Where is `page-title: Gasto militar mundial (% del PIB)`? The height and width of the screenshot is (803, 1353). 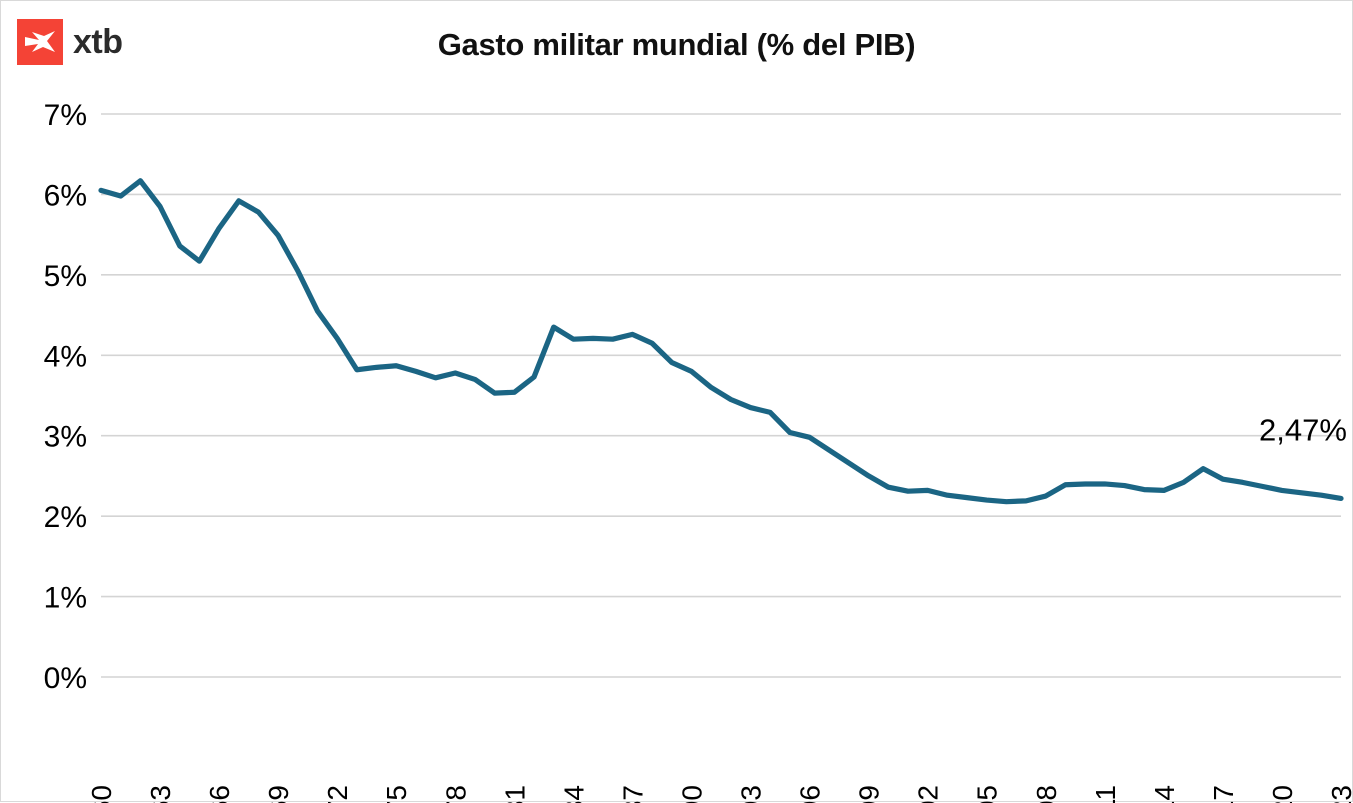
page-title: Gasto militar mundial (% del PIB) is located at coordinates (676, 44).